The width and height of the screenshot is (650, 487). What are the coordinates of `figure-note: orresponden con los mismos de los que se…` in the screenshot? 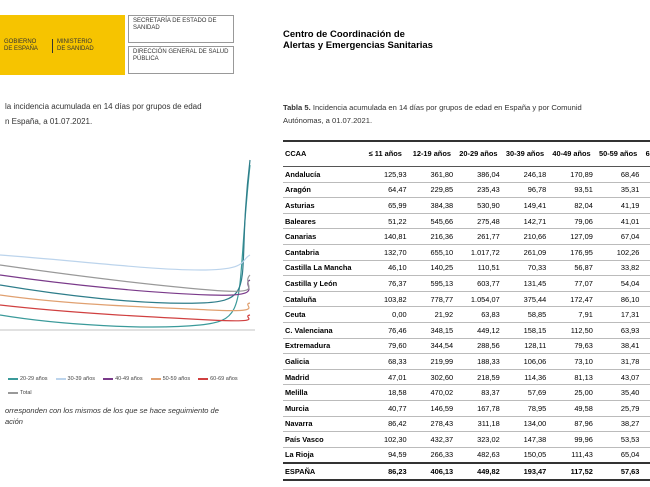 It's located at (112, 416).